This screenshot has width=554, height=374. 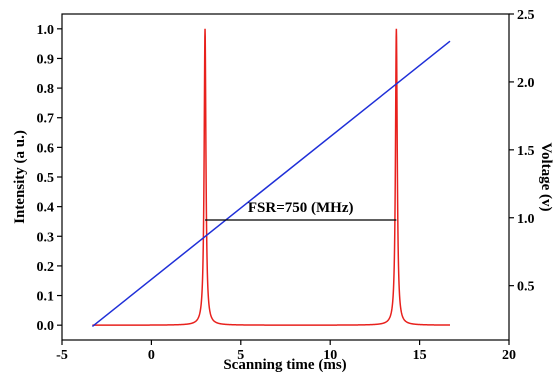 What do you see at coordinates (526, 15) in the screenshot?
I see `right-y-tick-label: 2.5` at bounding box center [526, 15].